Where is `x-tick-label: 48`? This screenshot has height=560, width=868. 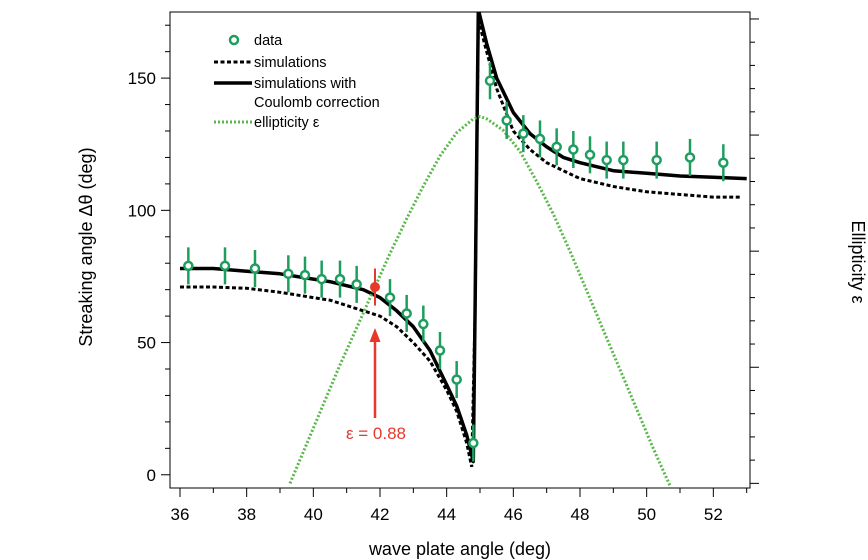
x-tick-label: 48 is located at coordinates (580, 514).